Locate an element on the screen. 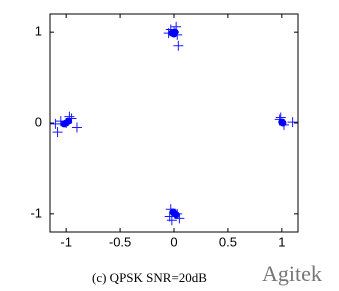  caption: (c) QPSK SNR=20dB is located at coordinates (149, 277).